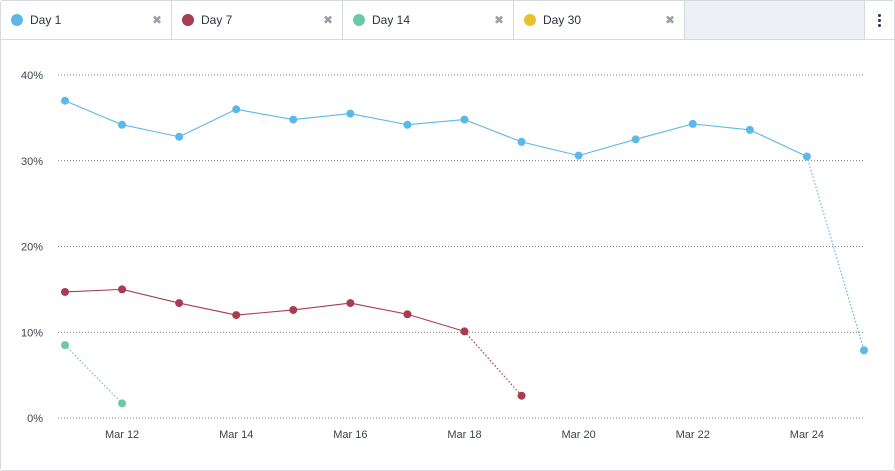 Image resolution: width=895 pixels, height=471 pixels. I want to click on tab-label: Day 30, so click(562, 20).